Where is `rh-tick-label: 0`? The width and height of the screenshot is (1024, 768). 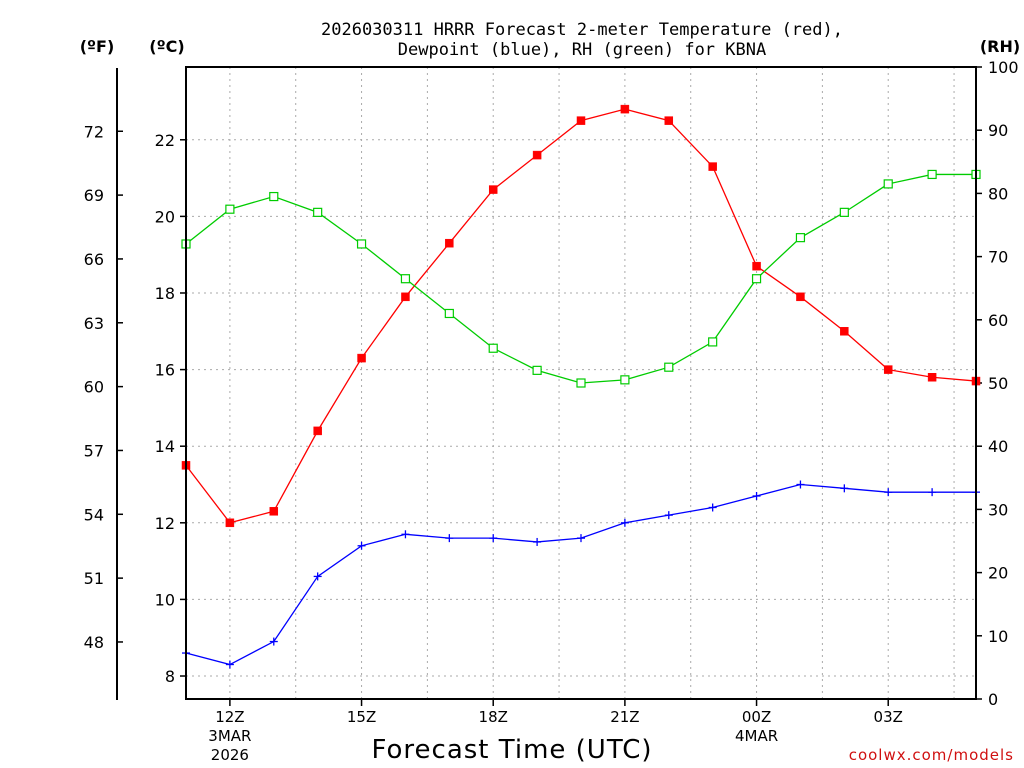 rh-tick-label: 0 is located at coordinates (993, 699).